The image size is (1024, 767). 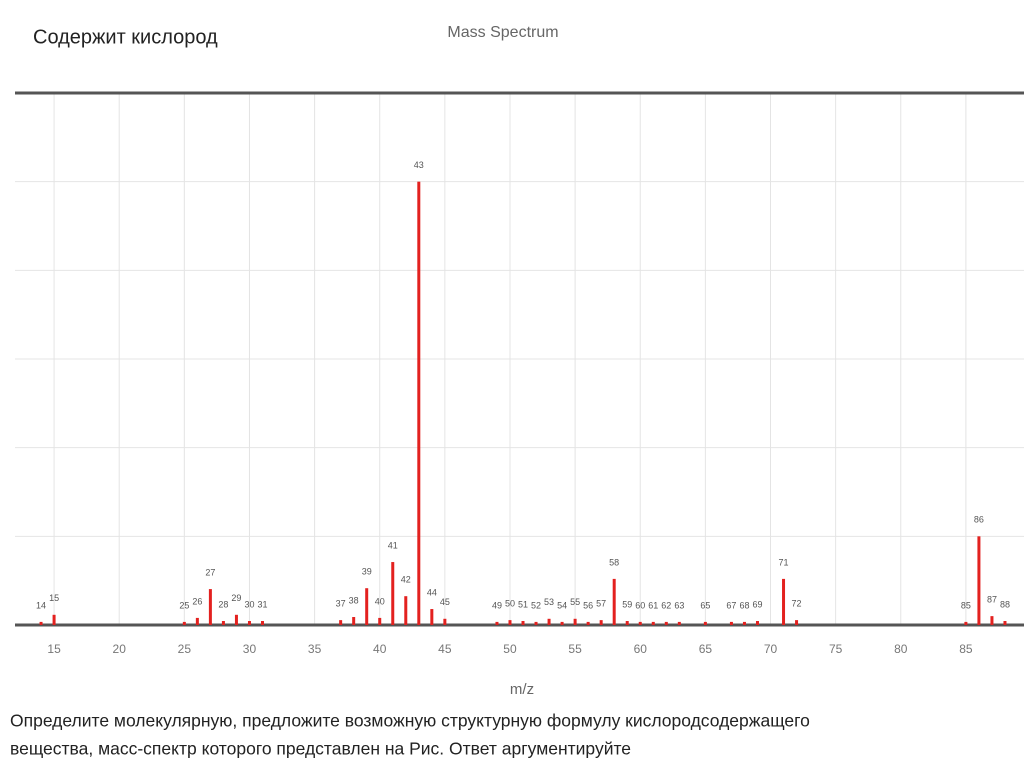 I want to click on data-label: 51, so click(x=523, y=604).